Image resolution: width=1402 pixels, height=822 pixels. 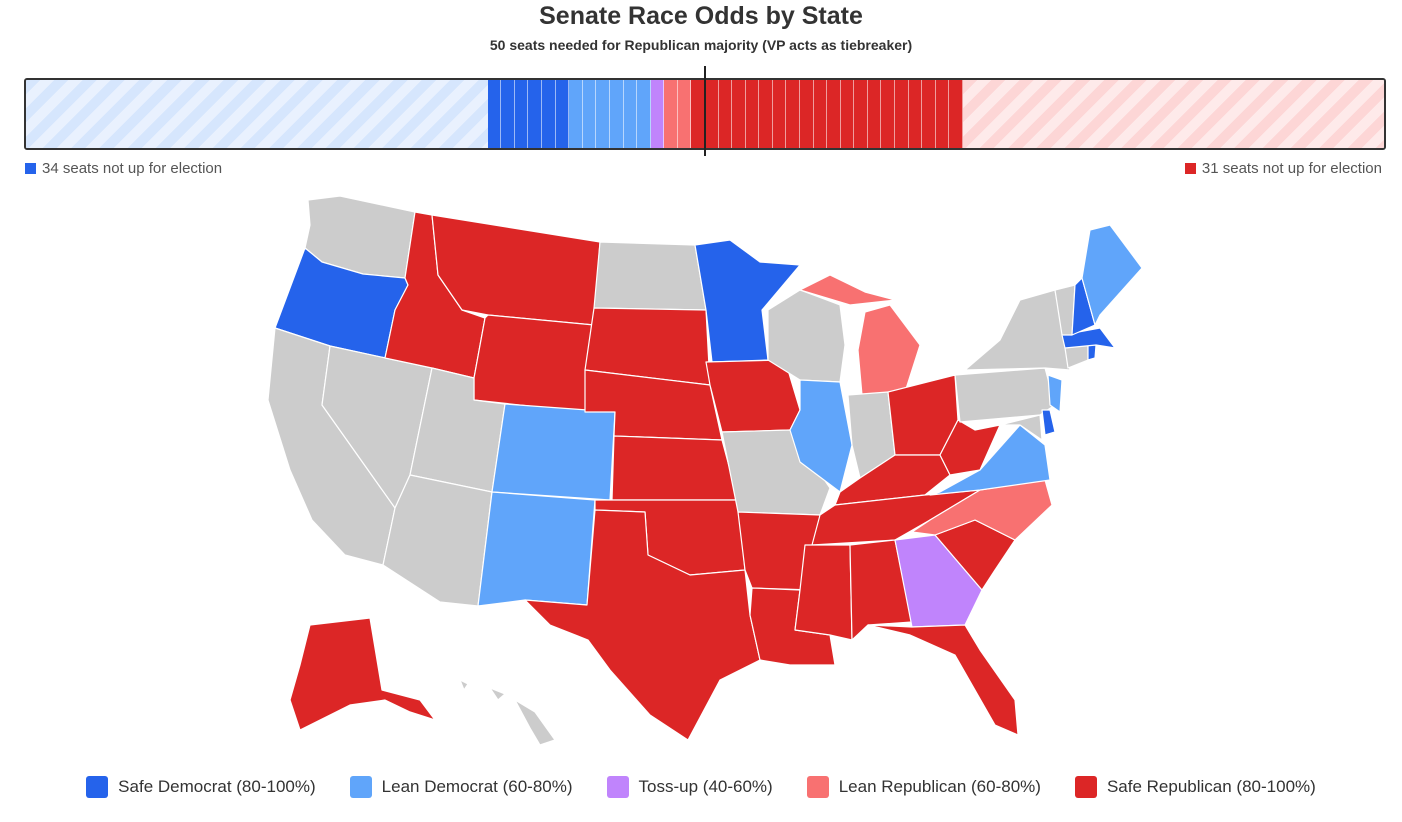 I want to click on rep-not-up-note: 31 seats not up for election, so click(x=1283, y=168).